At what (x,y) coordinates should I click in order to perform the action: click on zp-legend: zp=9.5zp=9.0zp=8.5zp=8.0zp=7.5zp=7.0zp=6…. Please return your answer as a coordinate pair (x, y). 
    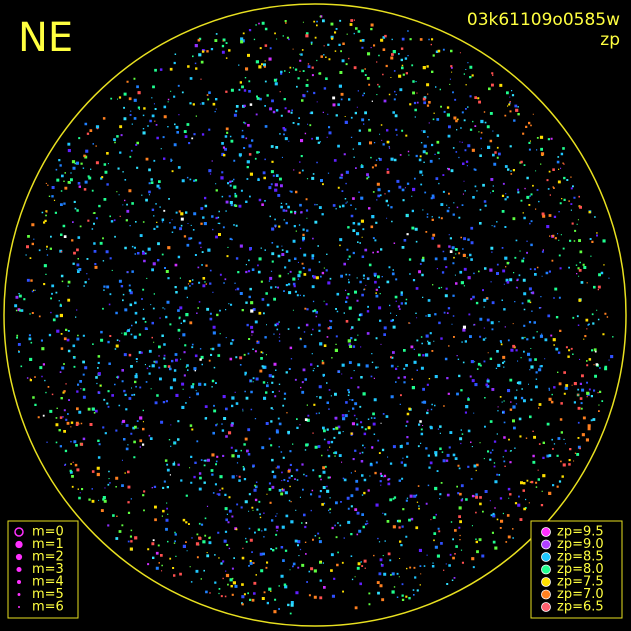
    Looking at the image, I should click on (572, 570).